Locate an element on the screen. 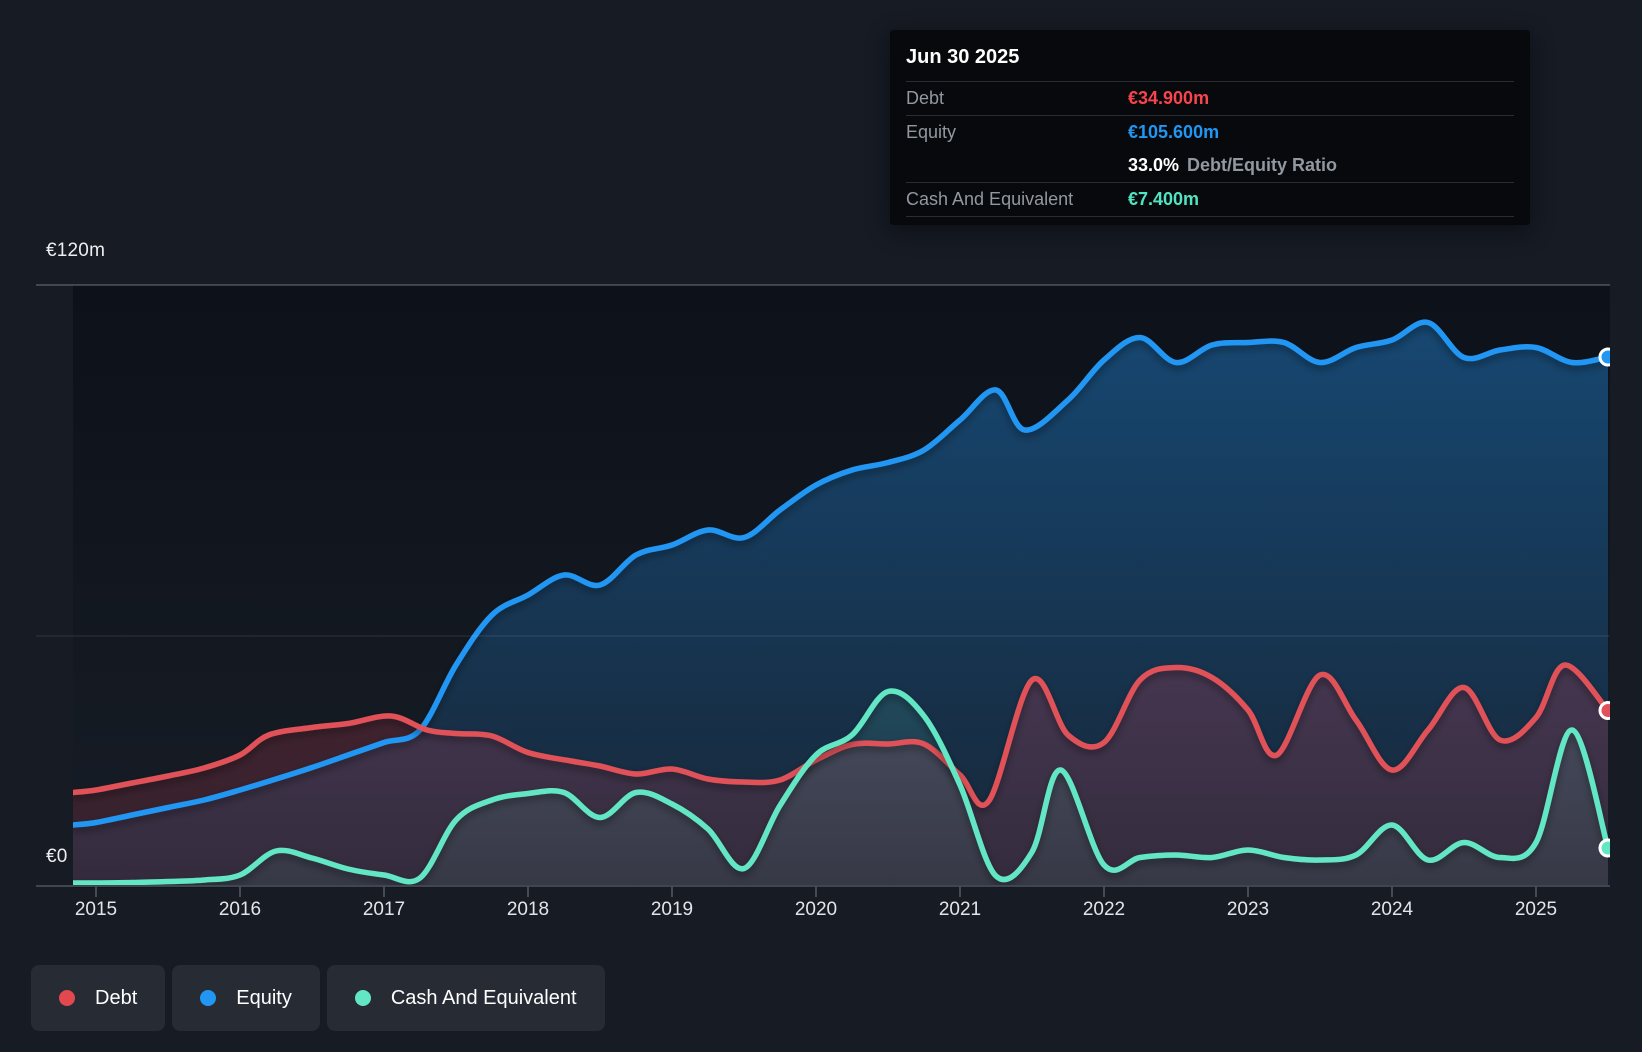  chart-legend: Debt Equity Cash And Equivalent is located at coordinates (318, 998).